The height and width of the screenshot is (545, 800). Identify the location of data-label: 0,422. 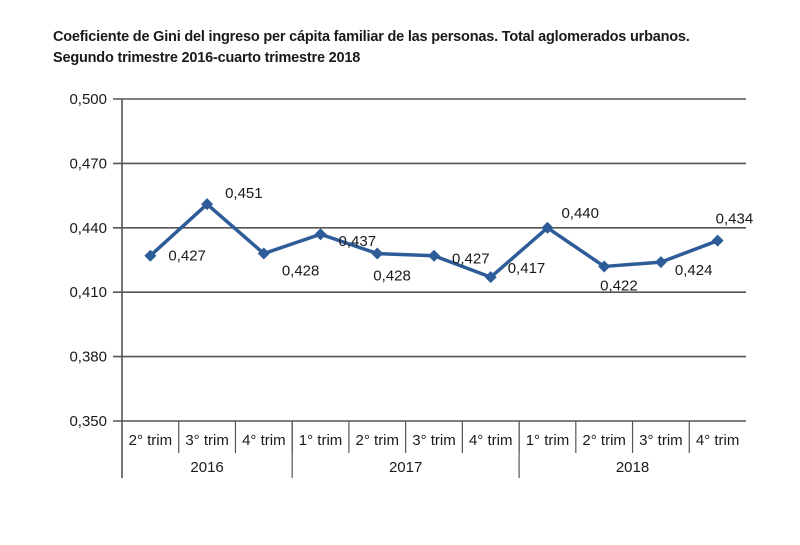
(619, 285).